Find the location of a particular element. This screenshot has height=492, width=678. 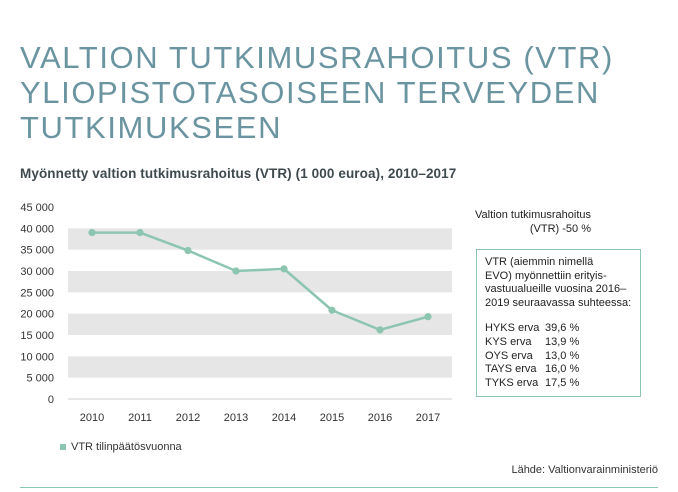

region-share: 13,9 % is located at coordinates (562, 341).